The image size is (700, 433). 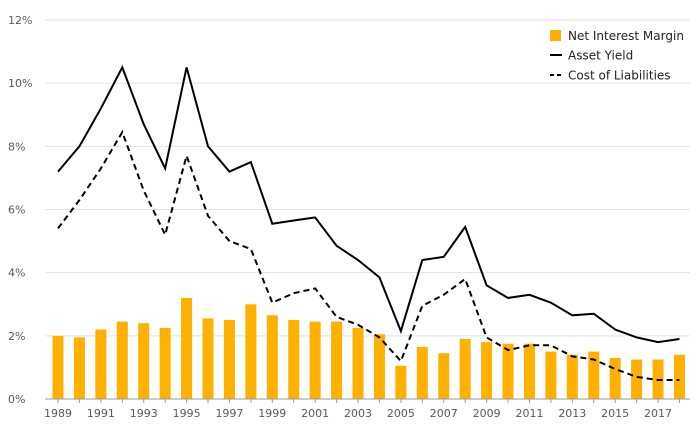 I want to click on x-tick-label: 1989, so click(x=58, y=413).